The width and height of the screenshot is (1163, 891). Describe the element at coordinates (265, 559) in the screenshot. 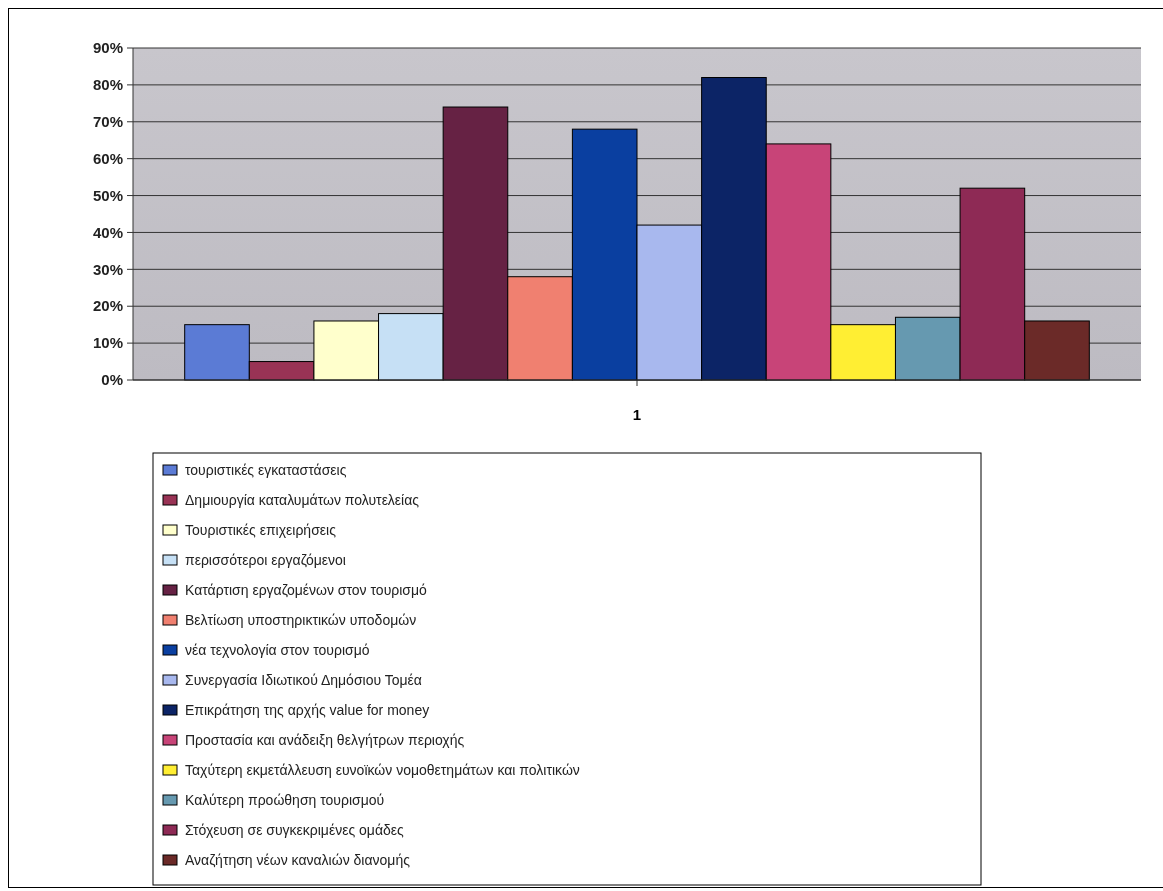

I see `legend-label: περισσότεροι εργαζόμενοι` at that location.